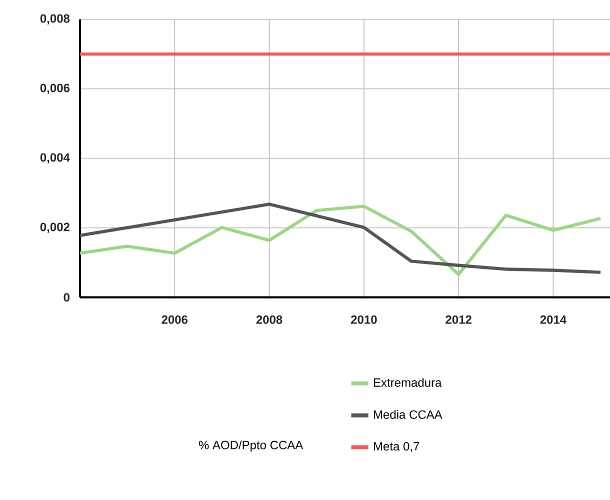  What do you see at coordinates (459, 319) in the screenshot?
I see `x-tick-label: 2012` at bounding box center [459, 319].